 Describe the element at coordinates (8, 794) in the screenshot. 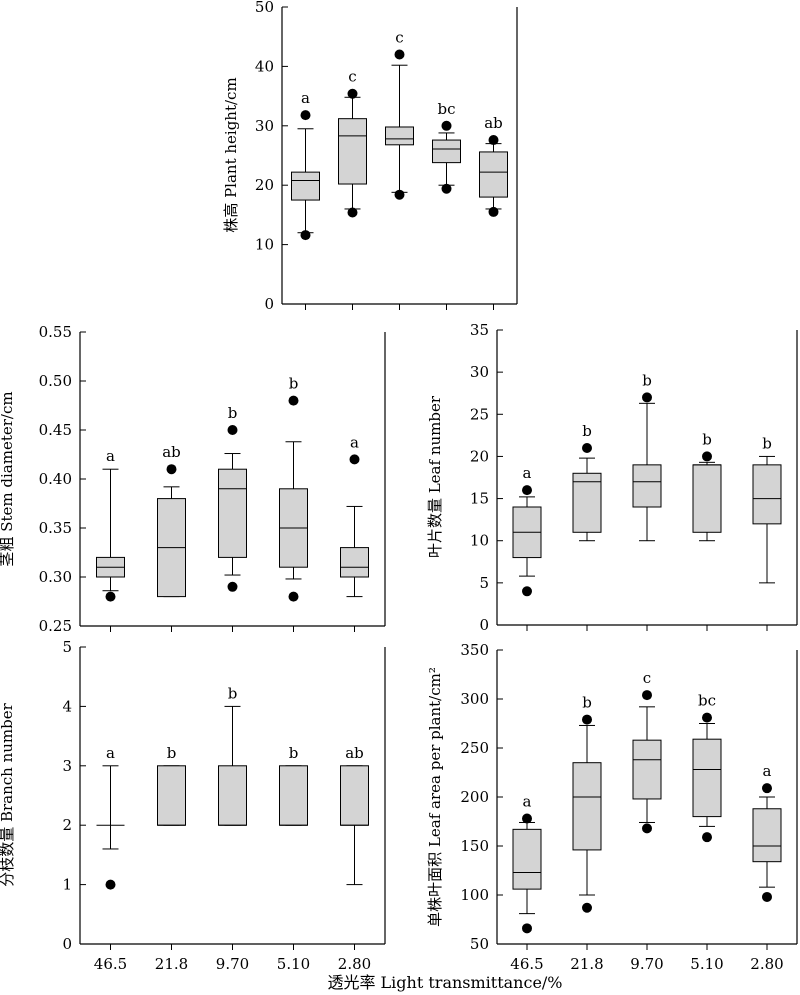

I see `y-axis-title: 分枝数量 Branch number` at that location.